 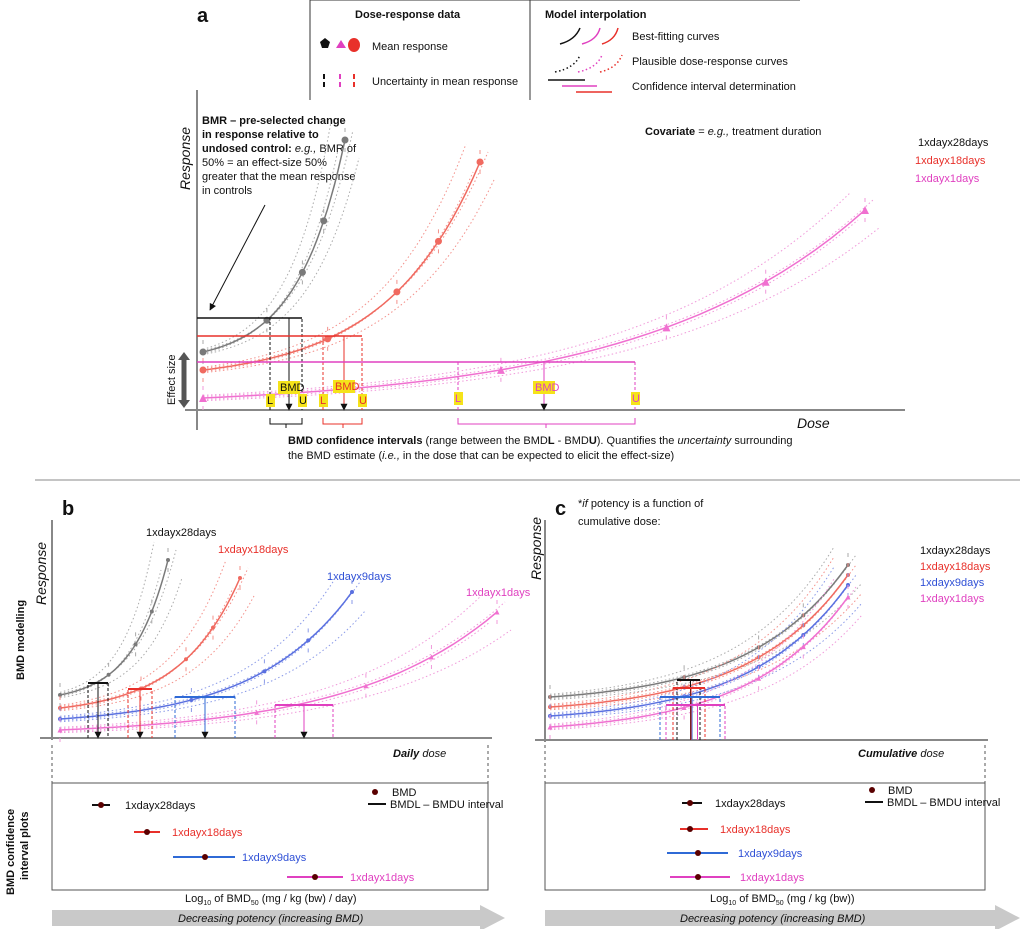 I want to click on text-fragment: BMD confidence intervals, so click(x=355, y=441).